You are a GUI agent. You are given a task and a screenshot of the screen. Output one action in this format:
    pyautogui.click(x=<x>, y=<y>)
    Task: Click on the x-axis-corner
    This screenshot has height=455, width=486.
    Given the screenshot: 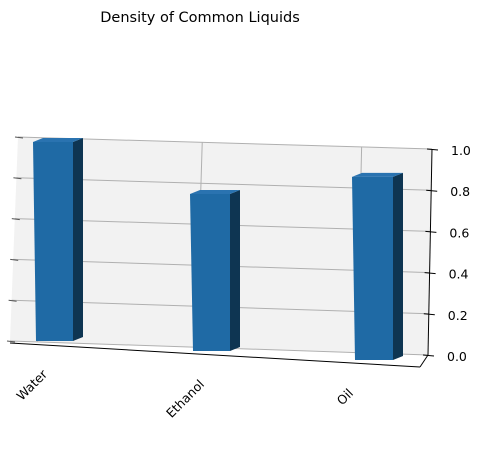 What is the action you would take?
    pyautogui.click(x=424, y=361)
    